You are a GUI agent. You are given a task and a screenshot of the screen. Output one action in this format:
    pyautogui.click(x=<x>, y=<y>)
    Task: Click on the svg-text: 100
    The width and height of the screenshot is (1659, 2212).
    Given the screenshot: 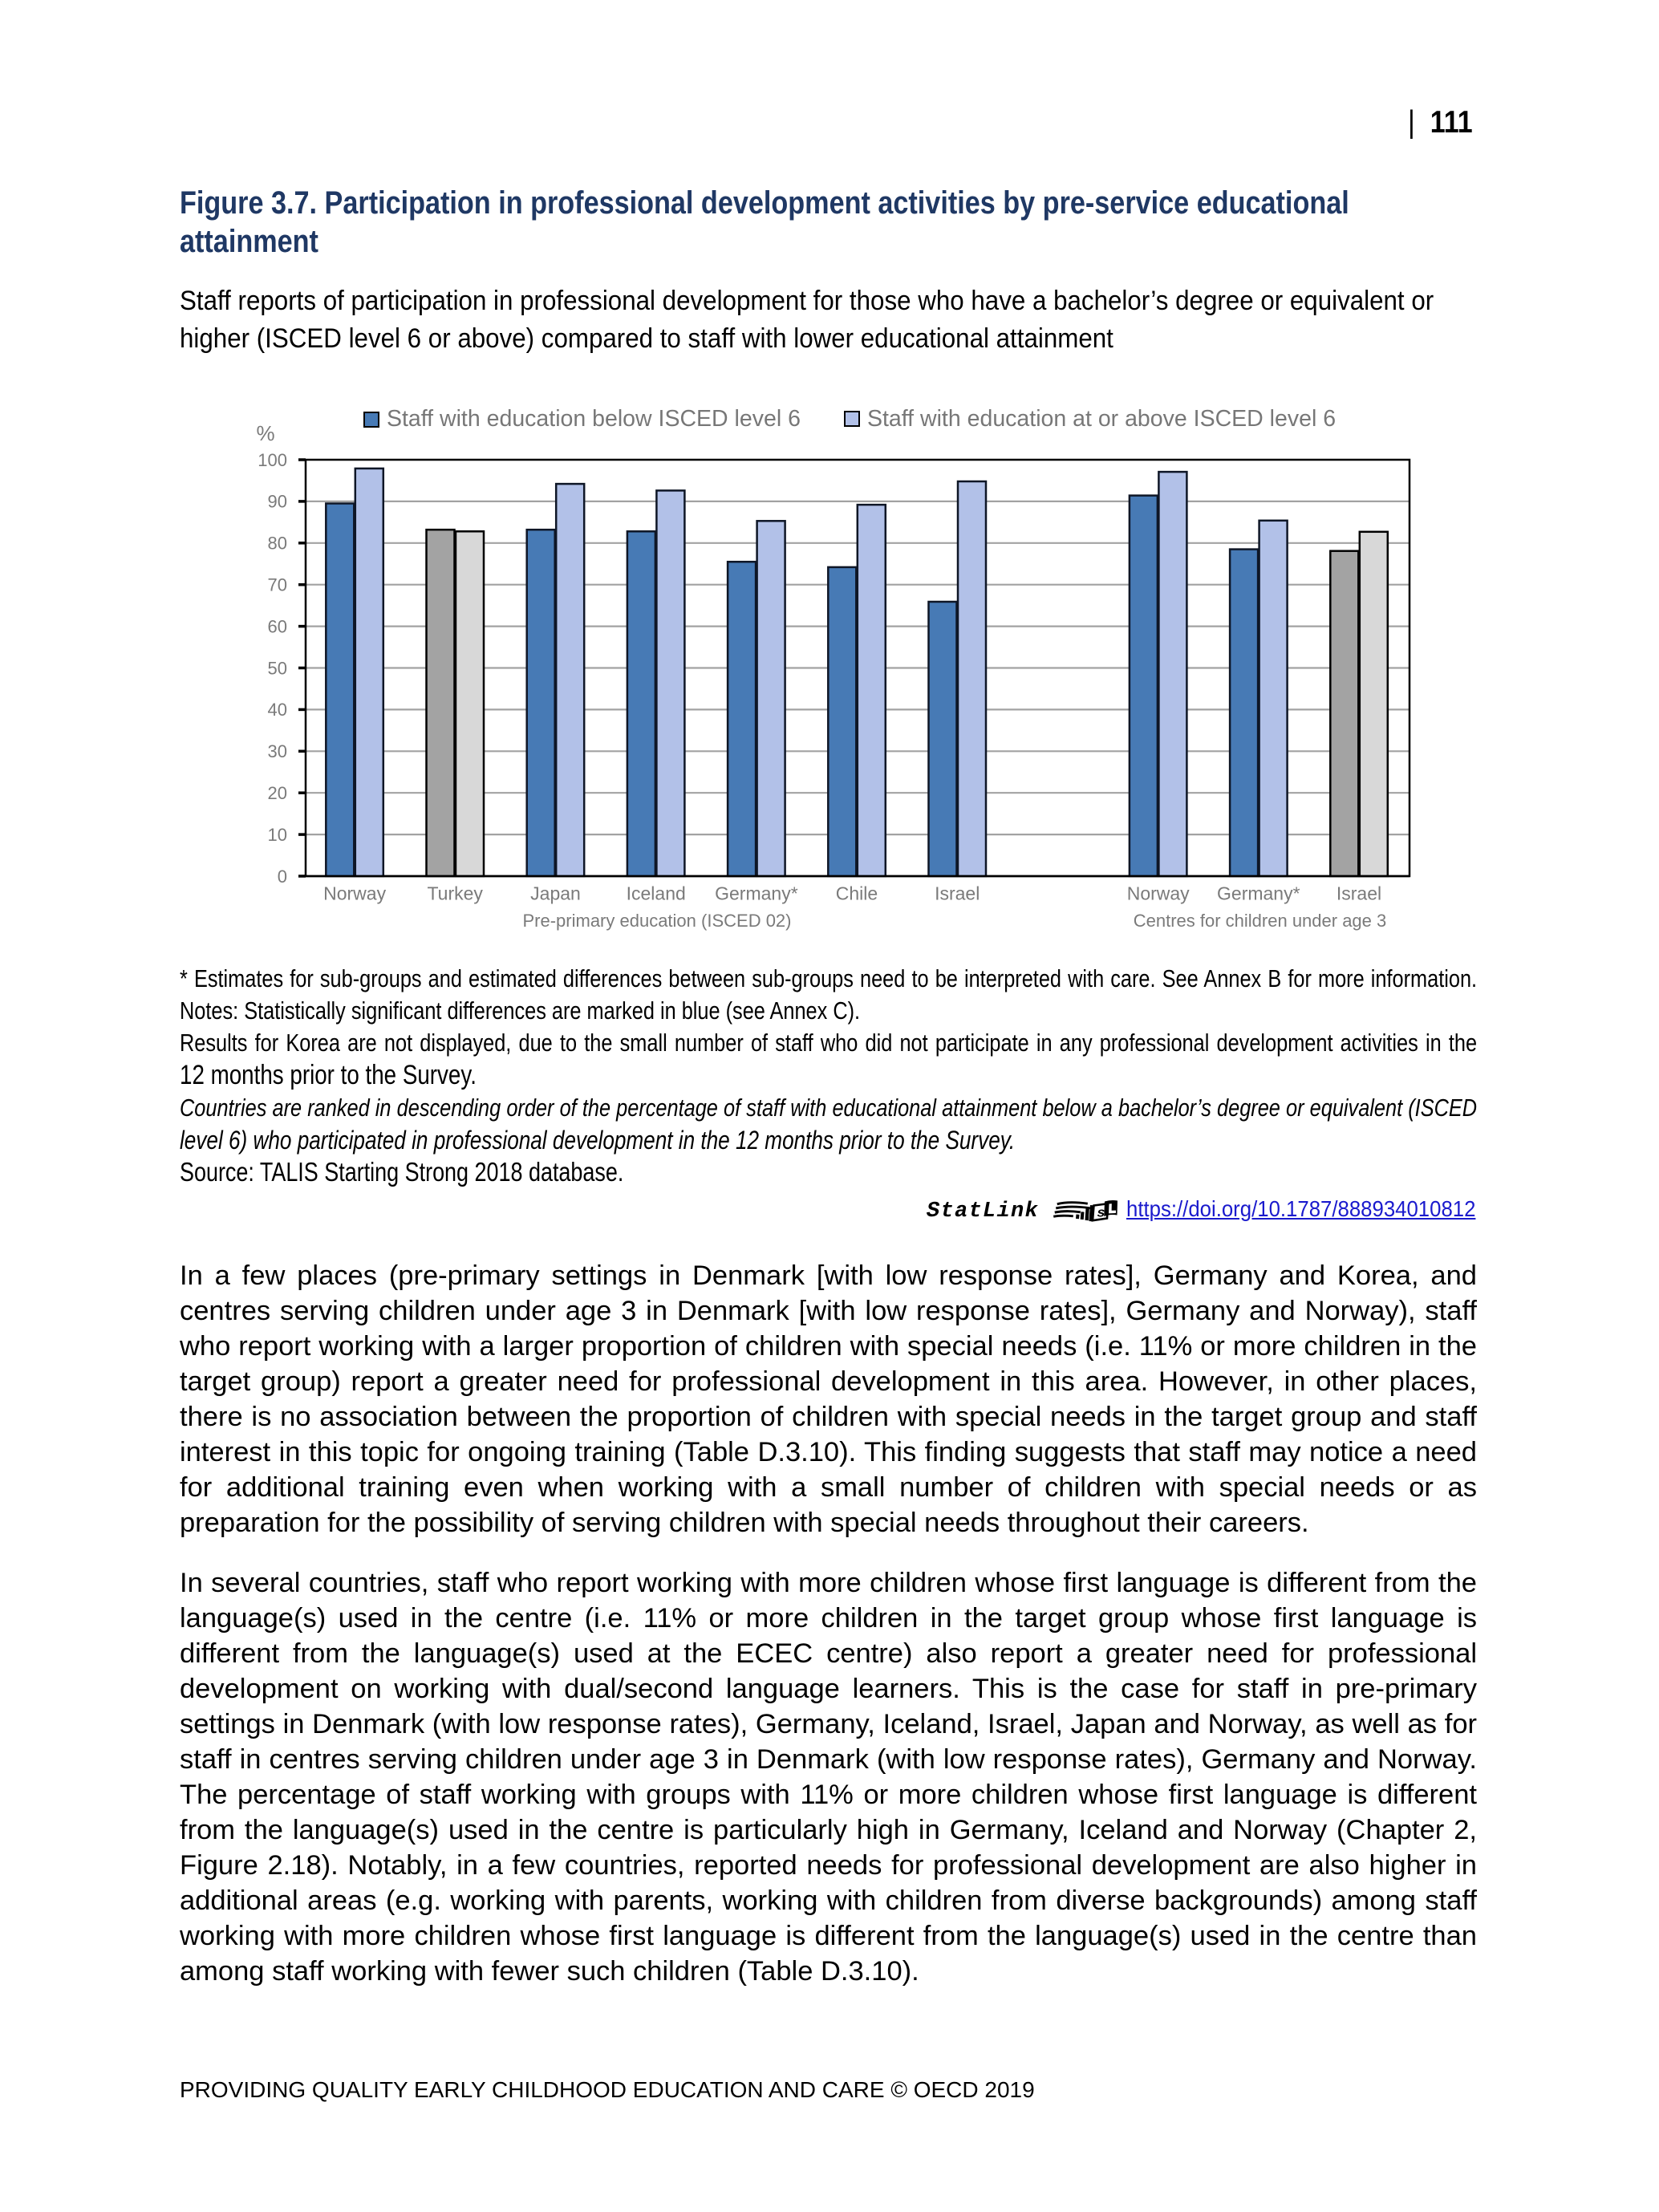 What is the action you would take?
    pyautogui.click(x=272, y=460)
    